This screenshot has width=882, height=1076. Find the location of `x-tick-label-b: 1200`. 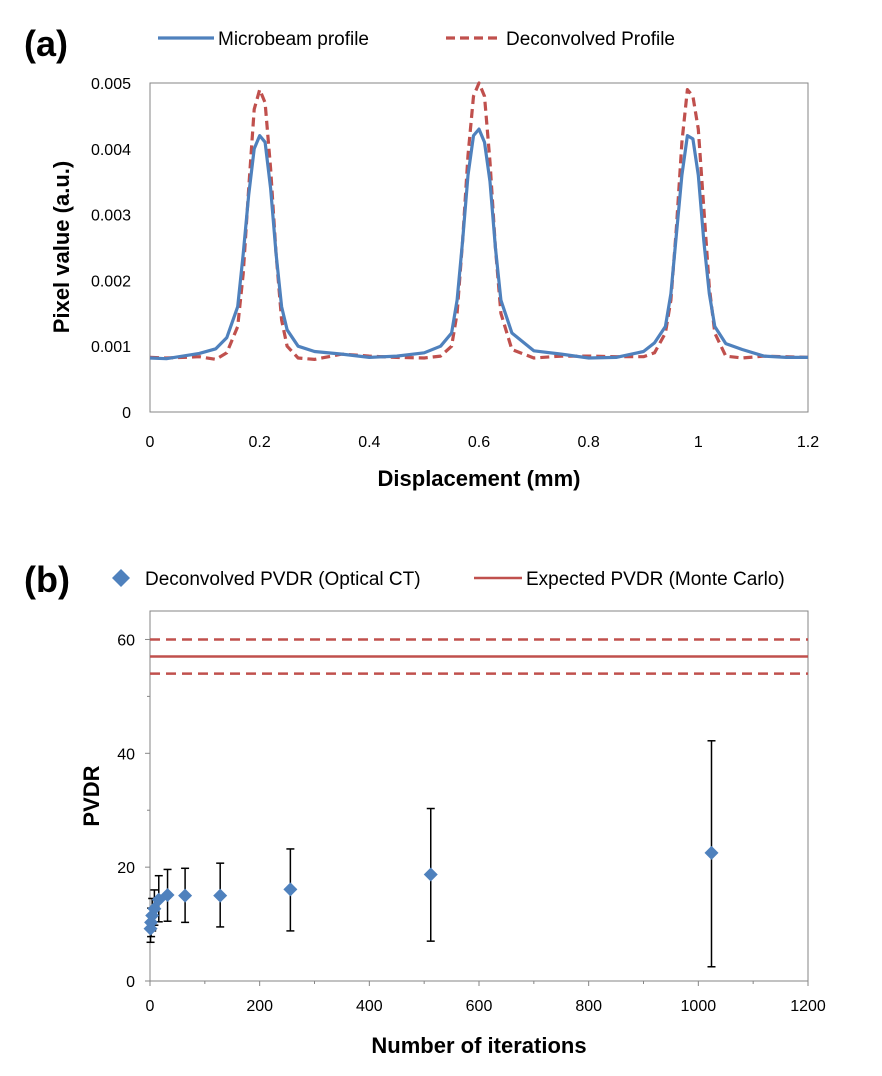

x-tick-label-b: 1200 is located at coordinates (808, 1006).